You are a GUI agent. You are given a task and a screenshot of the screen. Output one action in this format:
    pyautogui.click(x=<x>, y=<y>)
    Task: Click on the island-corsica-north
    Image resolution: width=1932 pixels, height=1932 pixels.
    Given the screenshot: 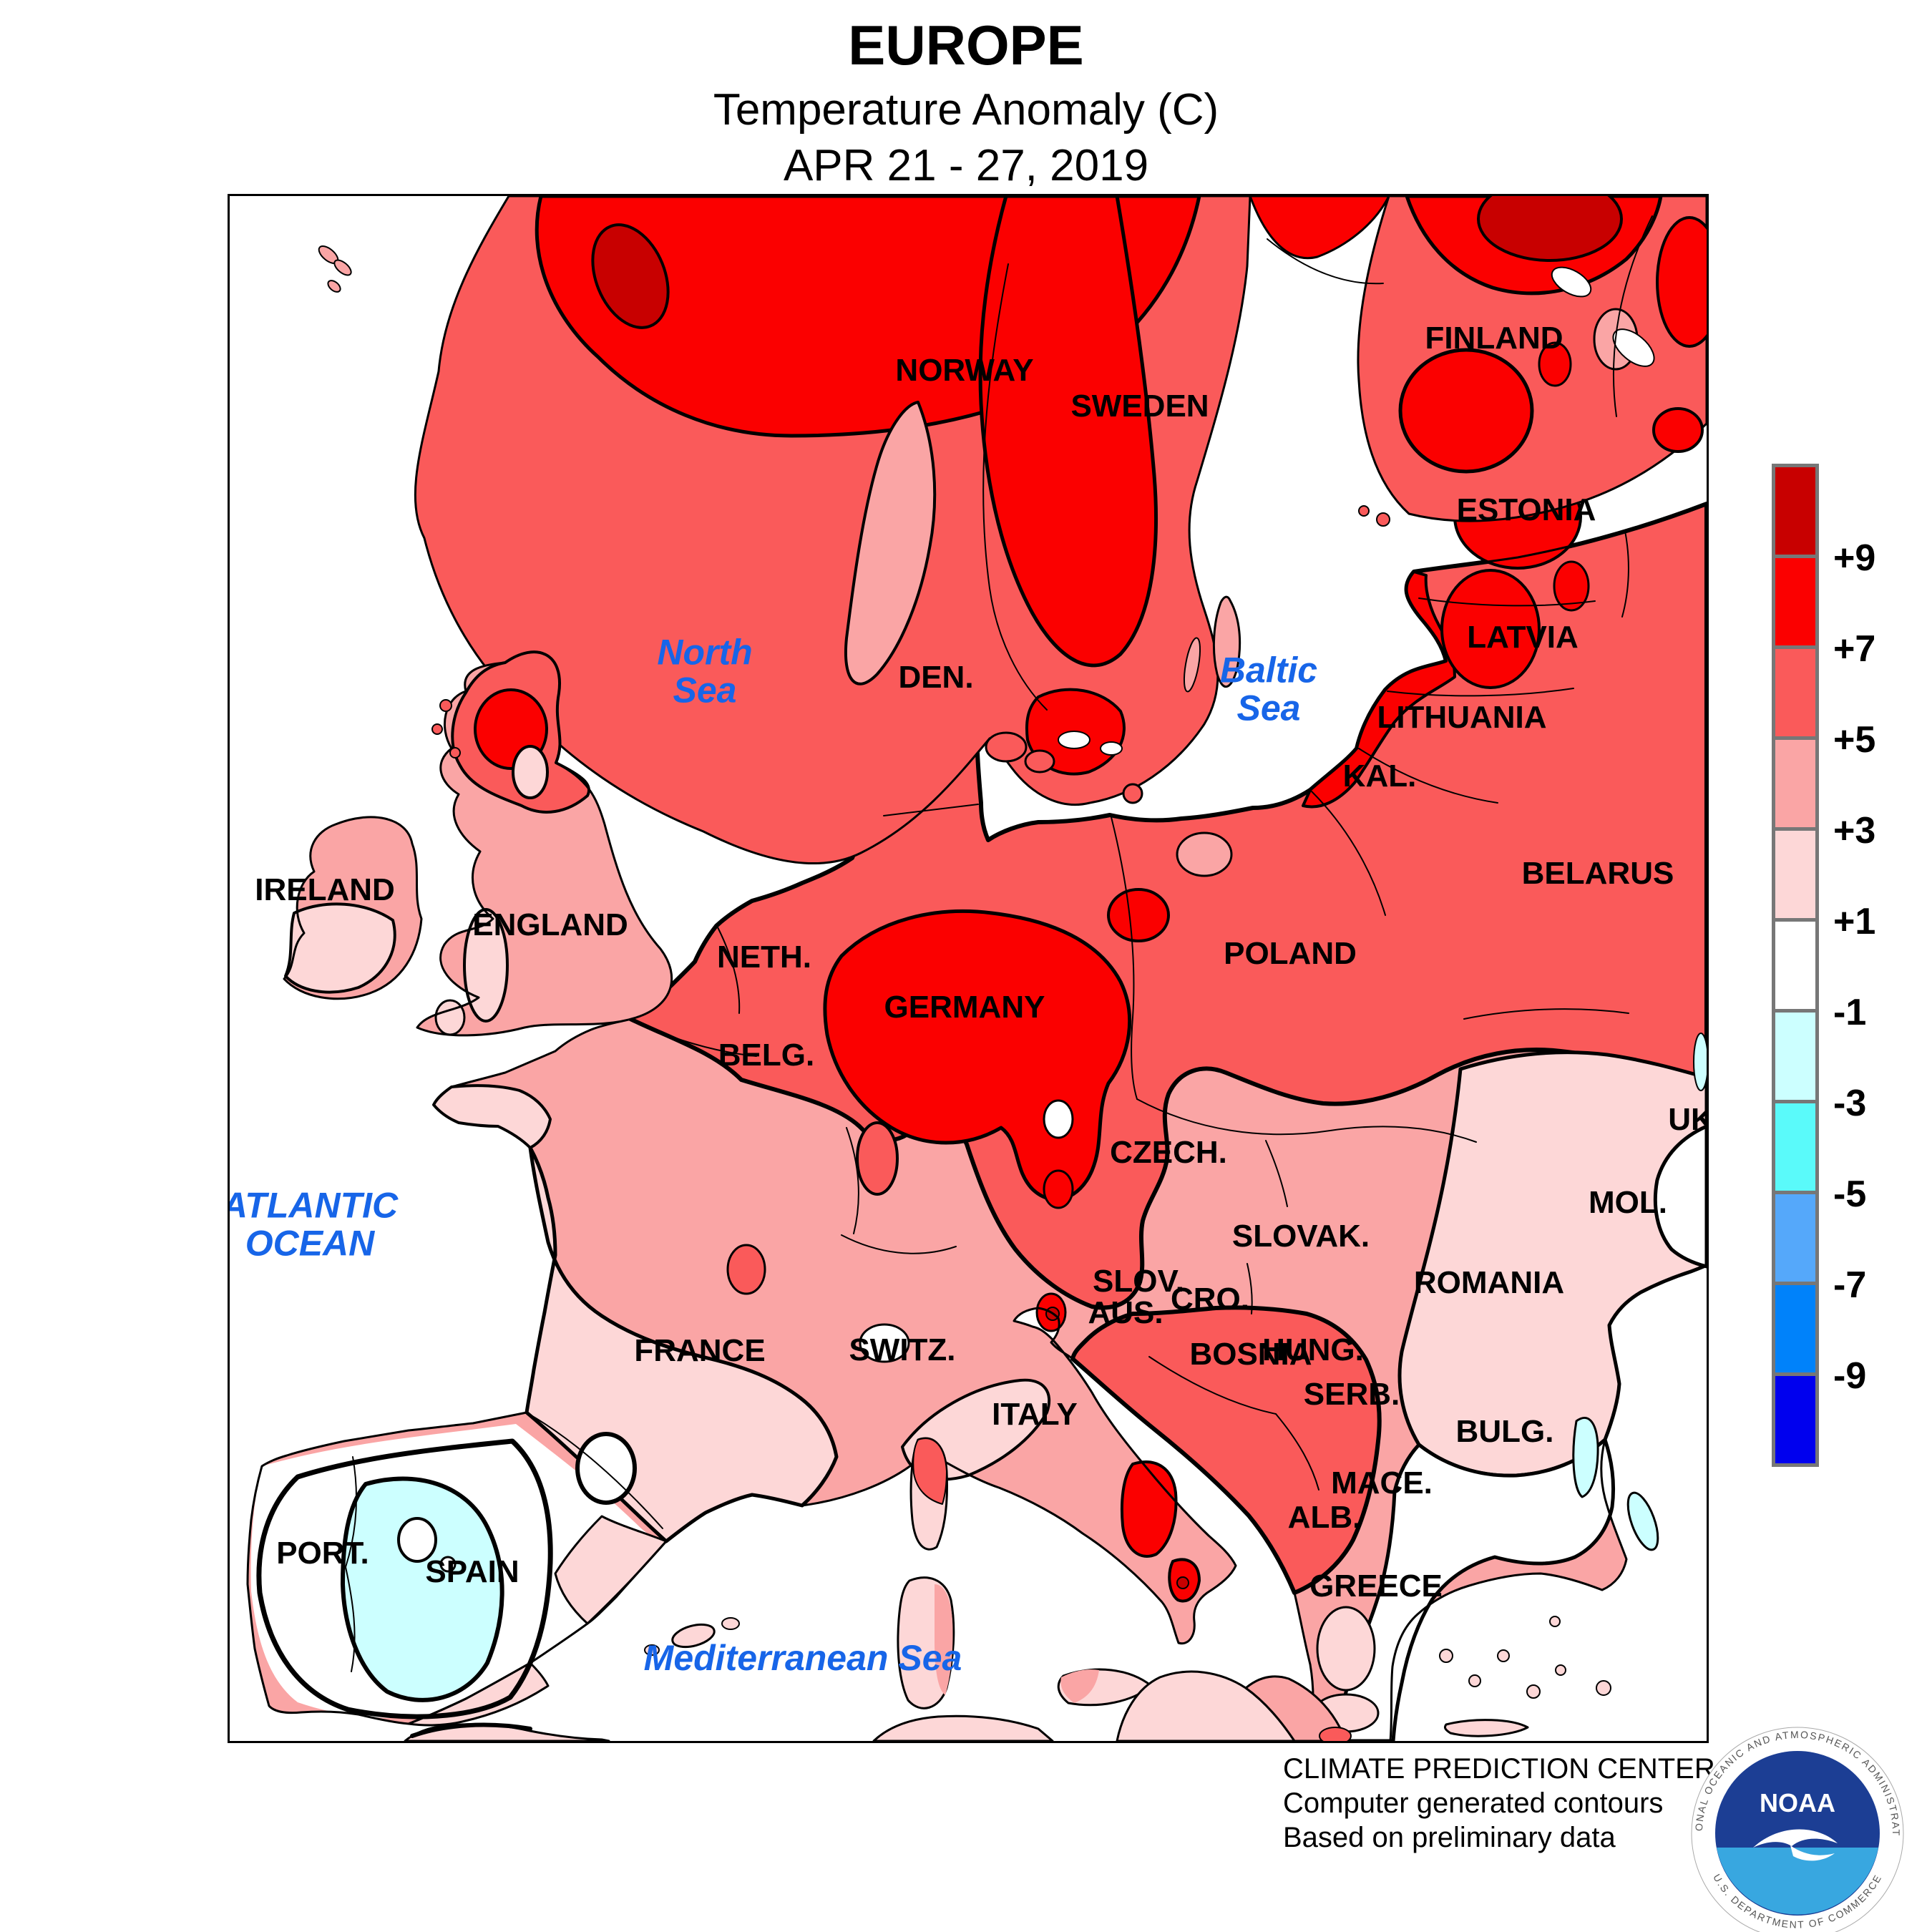 What is the action you would take?
    pyautogui.click(x=929, y=1471)
    